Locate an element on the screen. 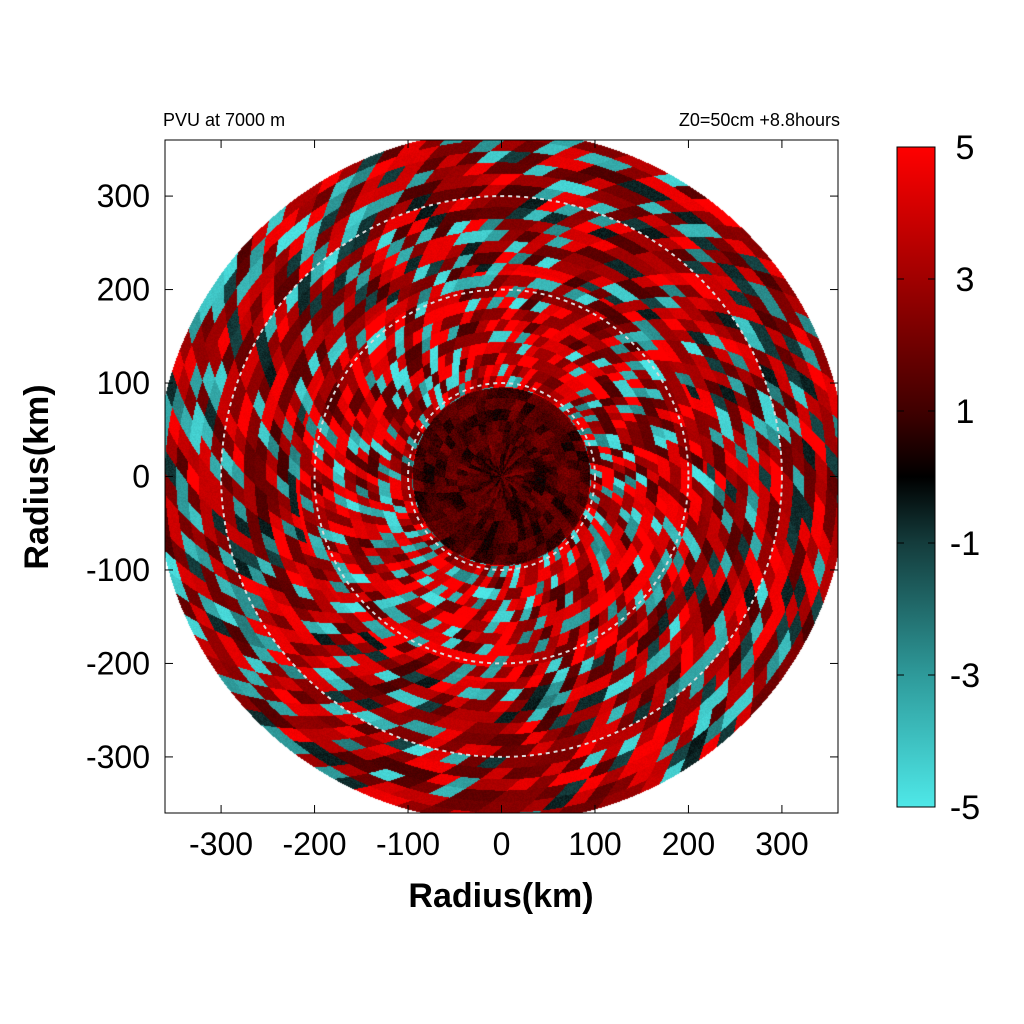 The height and width of the screenshot is (1024, 1024). colorbar-tick-label: -5 is located at coordinates (965, 808).